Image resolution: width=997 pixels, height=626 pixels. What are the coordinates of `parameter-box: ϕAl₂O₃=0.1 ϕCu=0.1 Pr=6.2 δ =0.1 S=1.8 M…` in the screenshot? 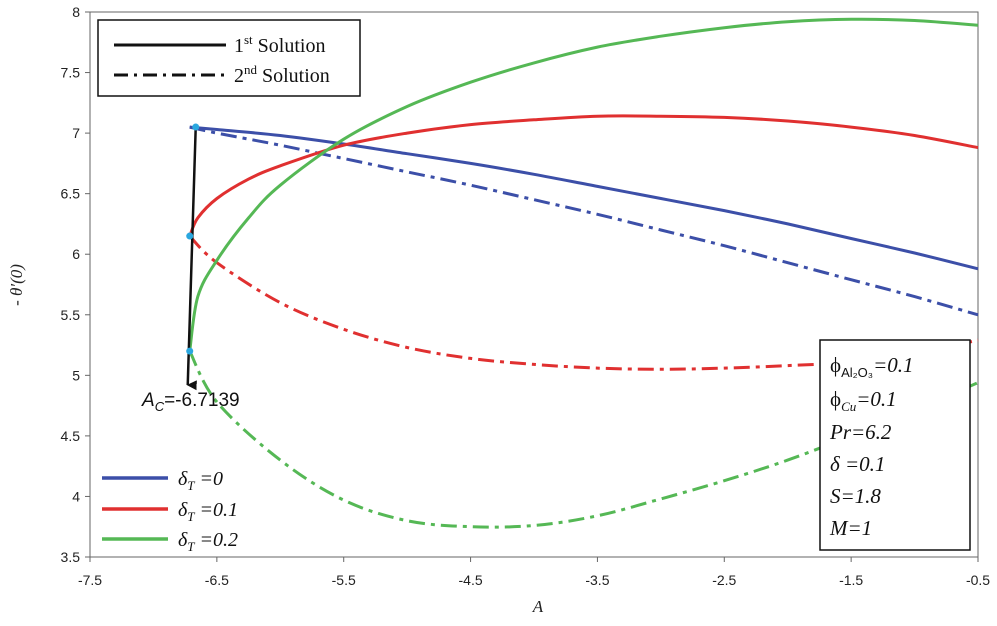 It's located at (895, 445).